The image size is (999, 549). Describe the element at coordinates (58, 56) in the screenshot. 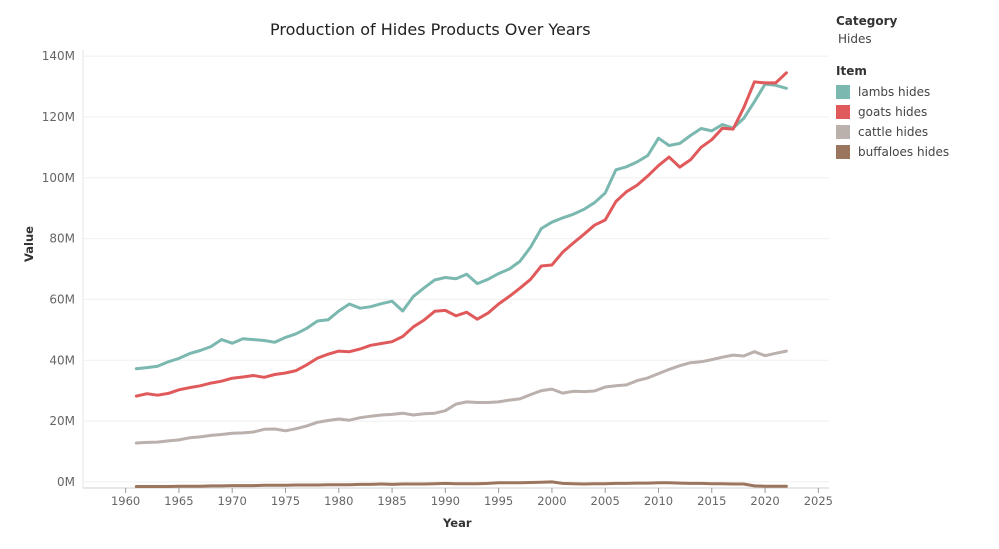

I see `y-tick-label: 140M` at that location.